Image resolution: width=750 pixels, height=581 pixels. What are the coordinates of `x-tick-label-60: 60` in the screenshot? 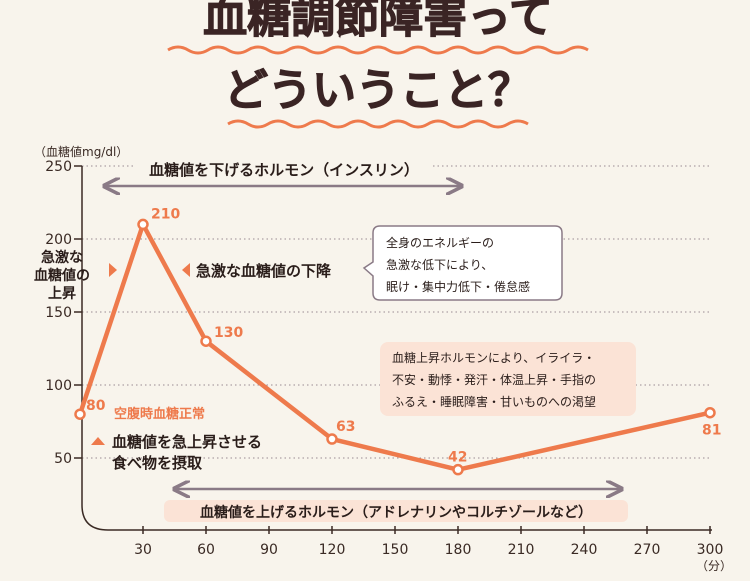 It's located at (206, 550).